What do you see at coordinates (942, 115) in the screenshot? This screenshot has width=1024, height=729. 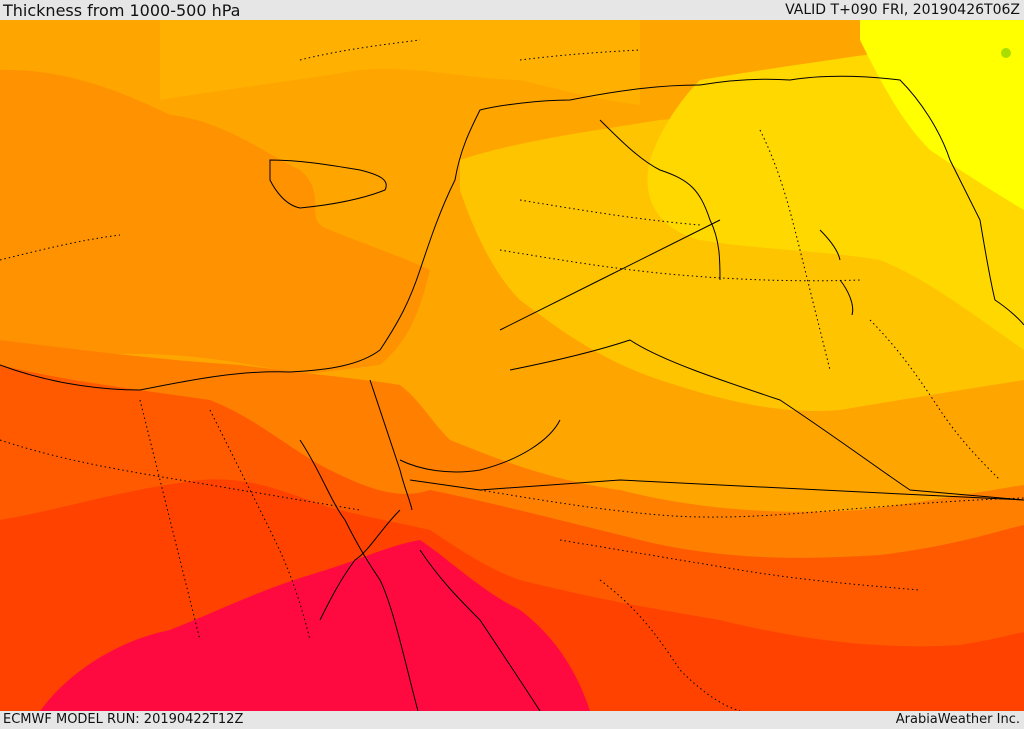 I see `band-yellow` at bounding box center [942, 115].